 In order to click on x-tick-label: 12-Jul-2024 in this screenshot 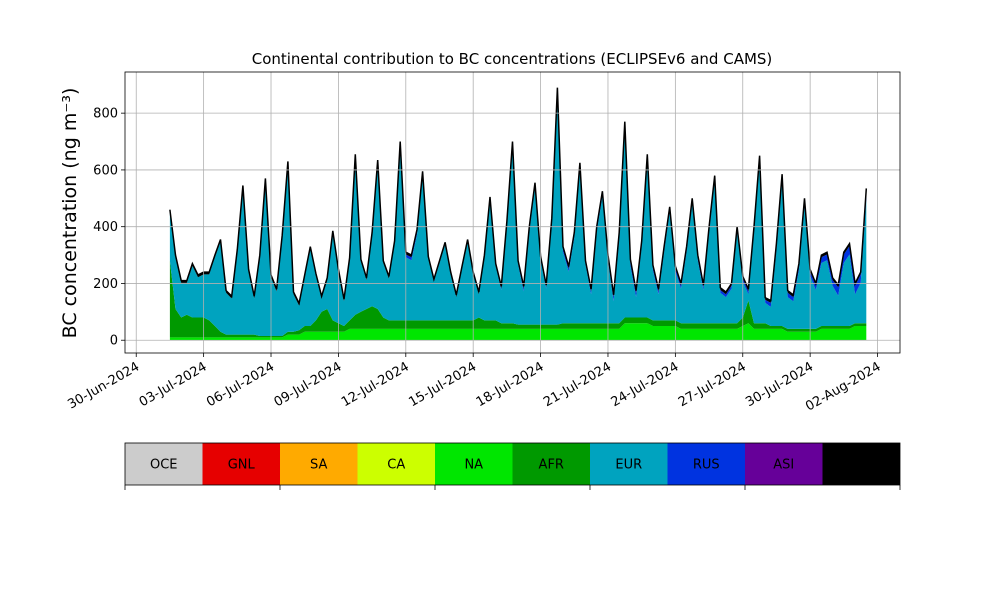, I will do `click(375, 384)`.